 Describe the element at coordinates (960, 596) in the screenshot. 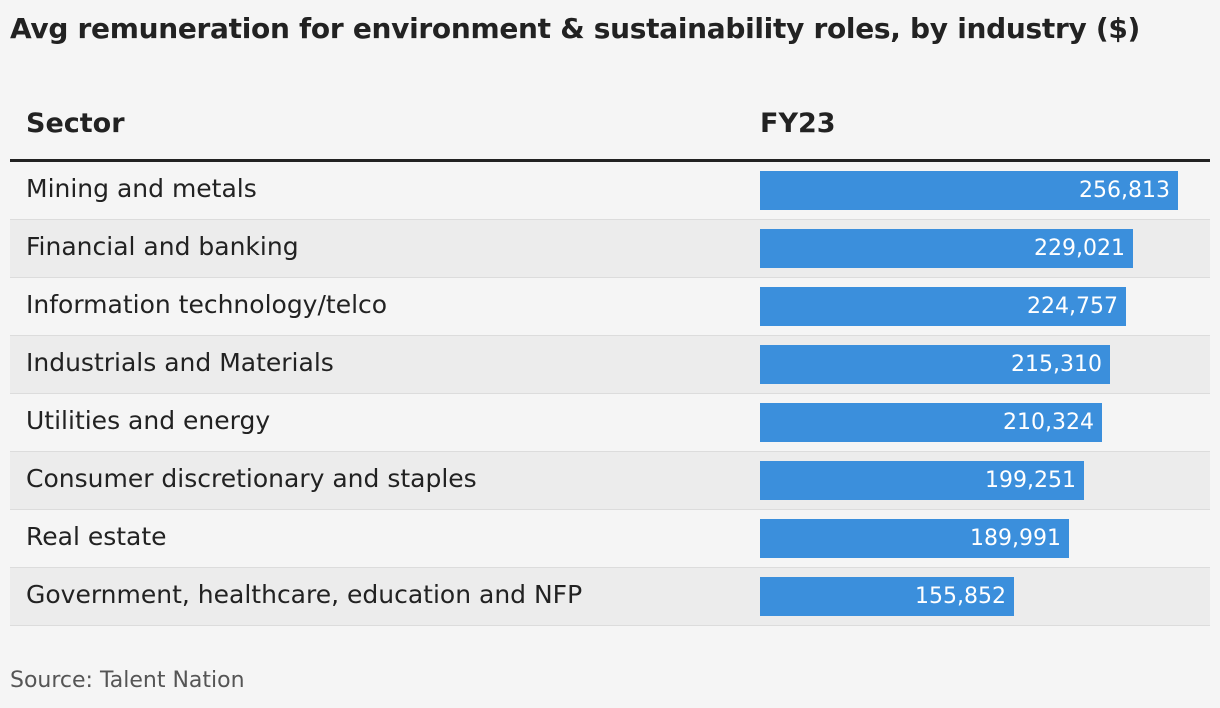

I see `bar-value-label: 155,852` at that location.